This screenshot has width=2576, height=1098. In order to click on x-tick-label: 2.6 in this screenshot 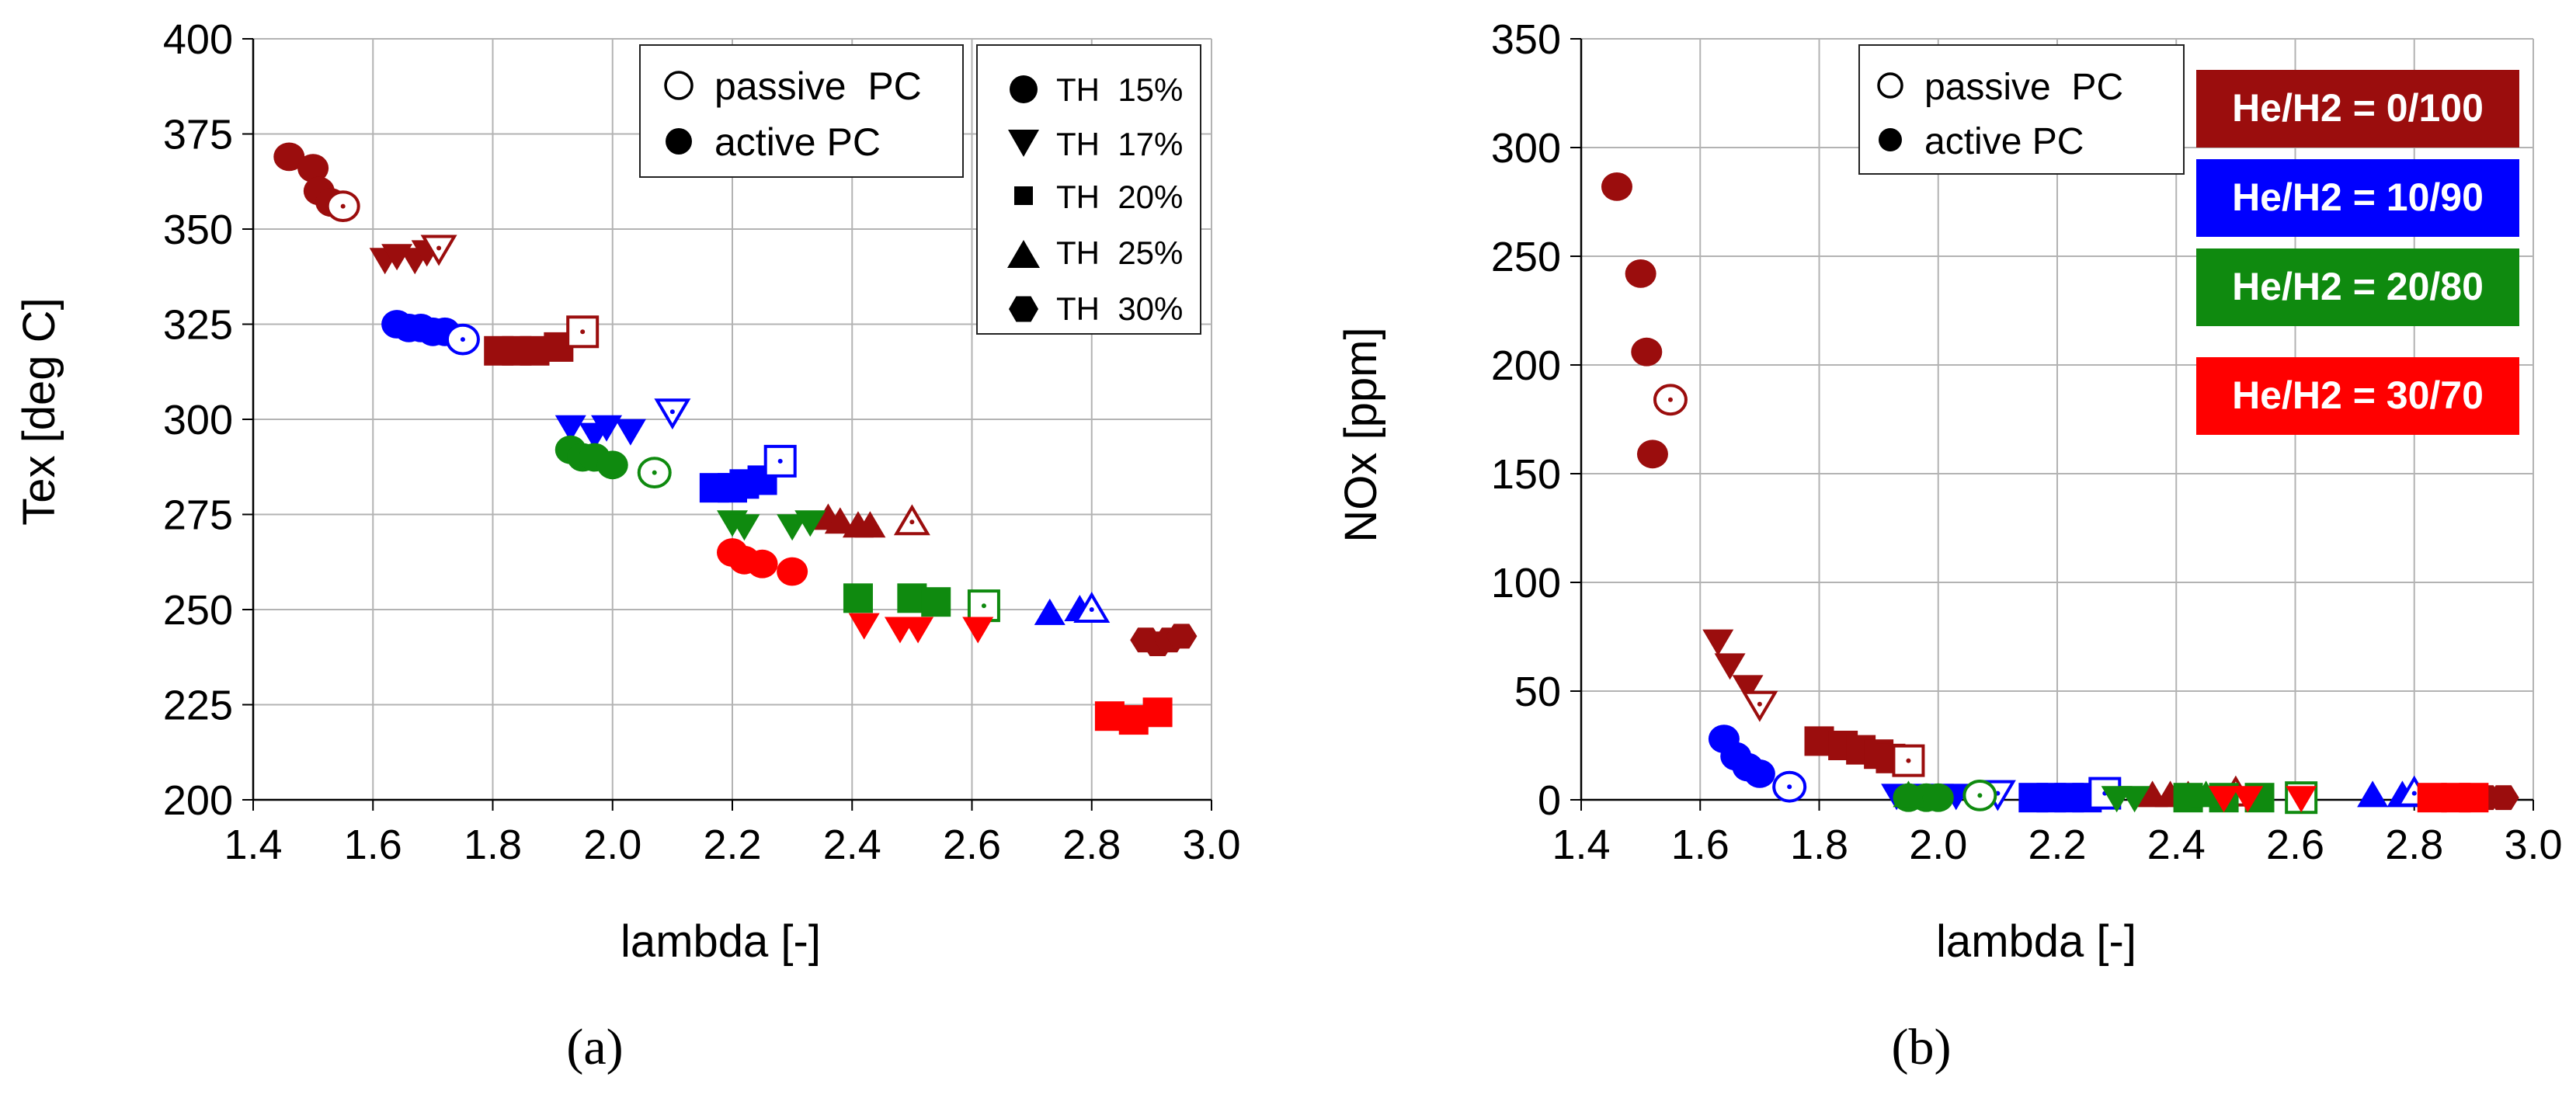, I will do `click(2295, 845)`.